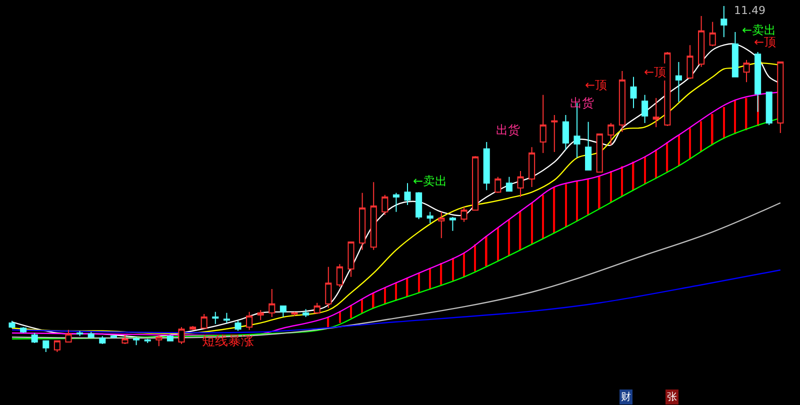  Describe the element at coordinates (672, 397) in the screenshot. I see `text: 张` at that location.